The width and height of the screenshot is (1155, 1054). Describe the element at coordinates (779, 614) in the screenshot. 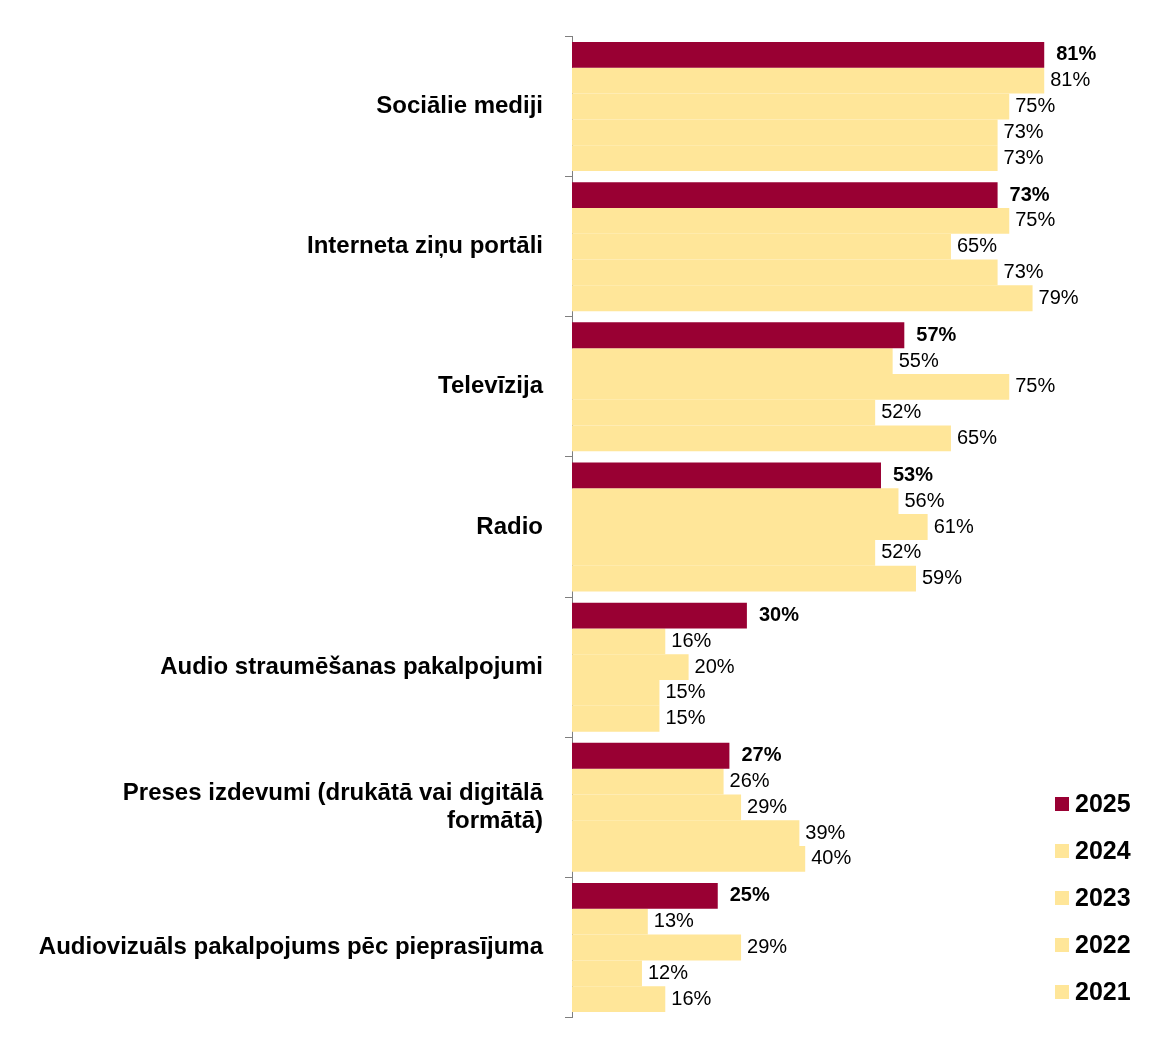

I see `data-label: 30%` at that location.